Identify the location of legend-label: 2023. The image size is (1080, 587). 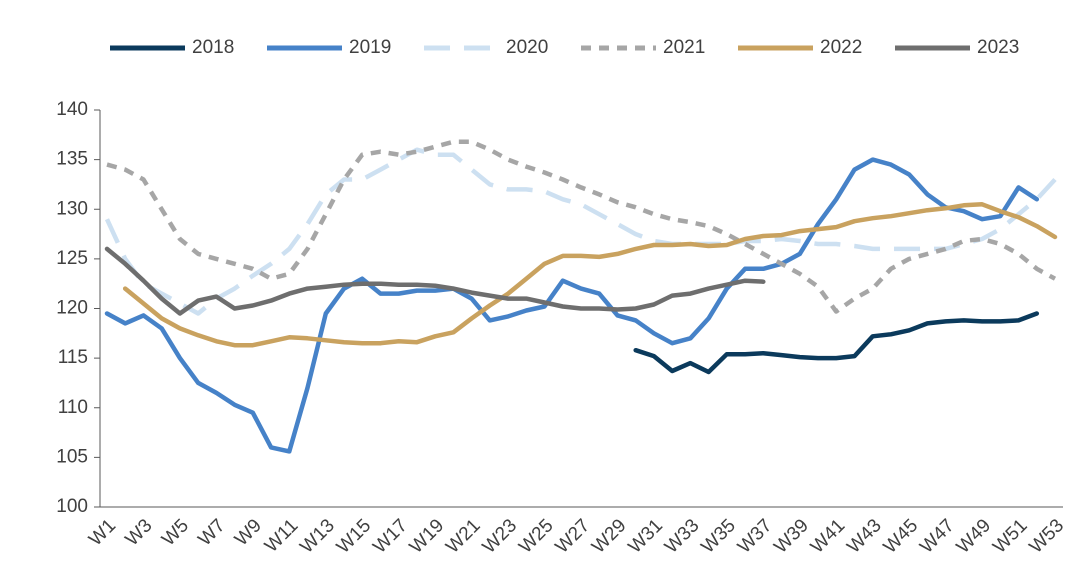
(998, 47).